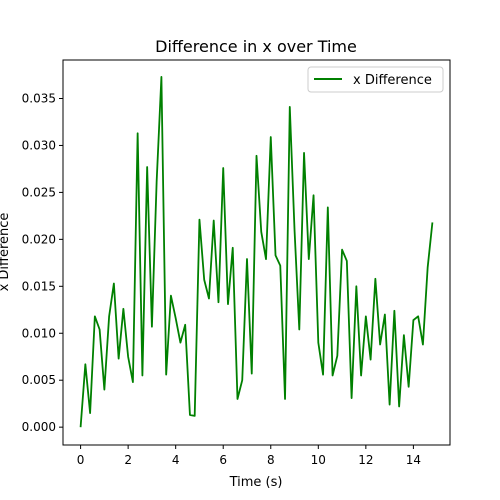  I want to click on x-tick-label: 12, so click(365, 460).